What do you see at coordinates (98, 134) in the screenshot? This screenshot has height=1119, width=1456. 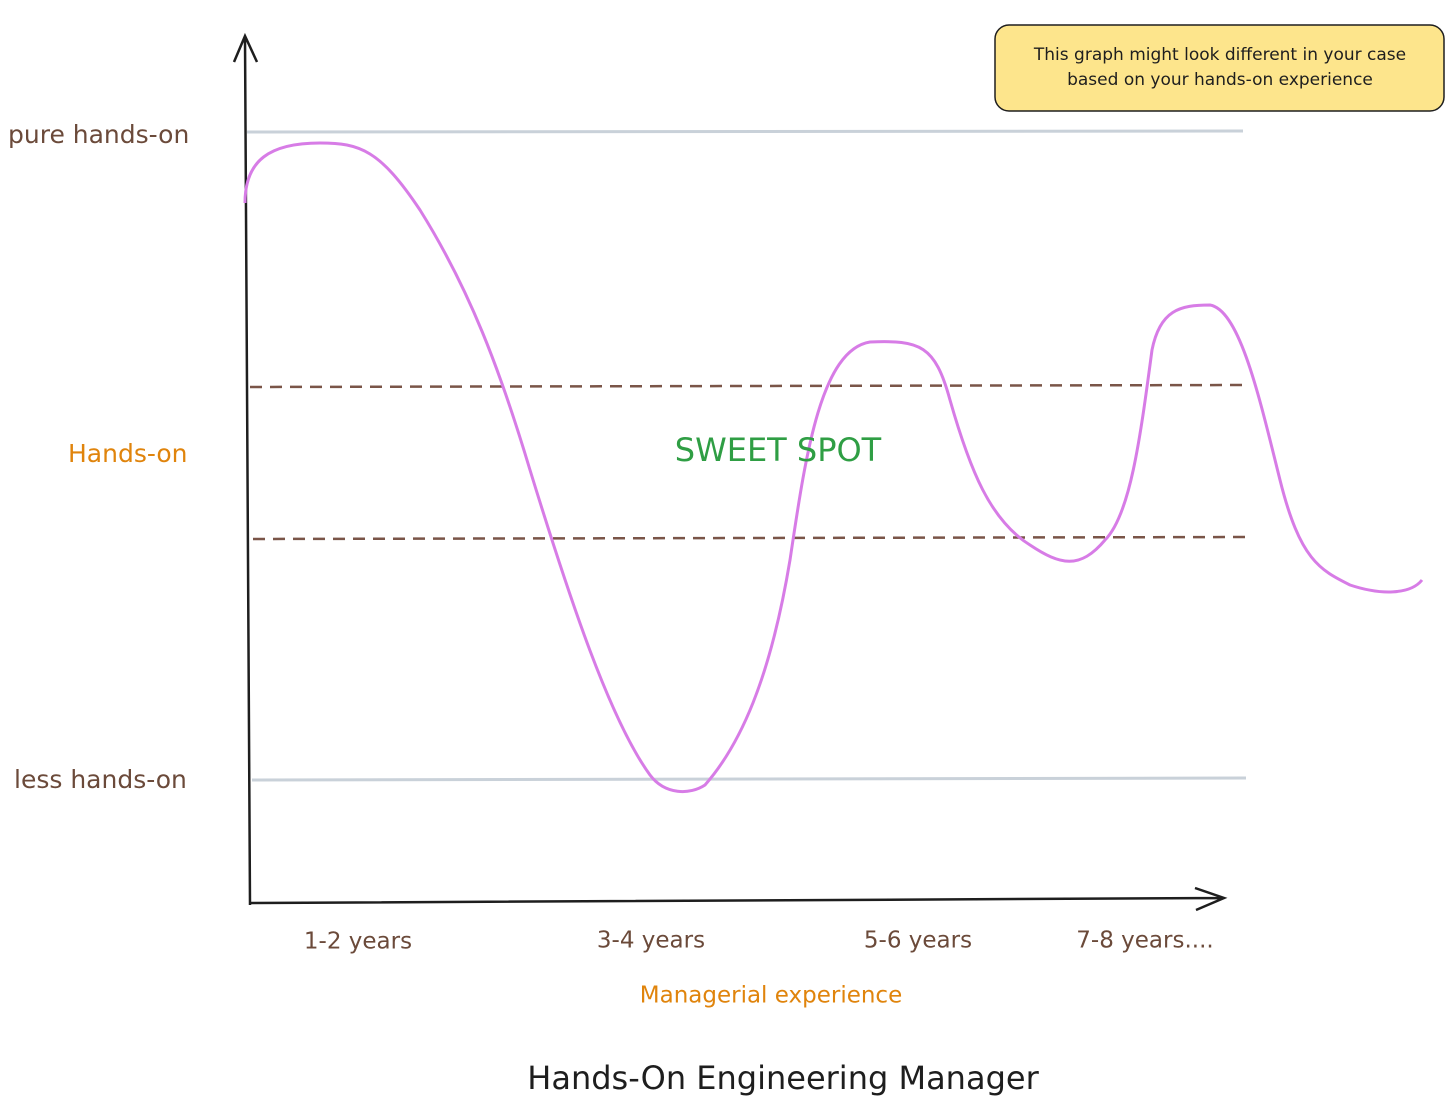 I see `y-label: pure hands-on` at bounding box center [98, 134].